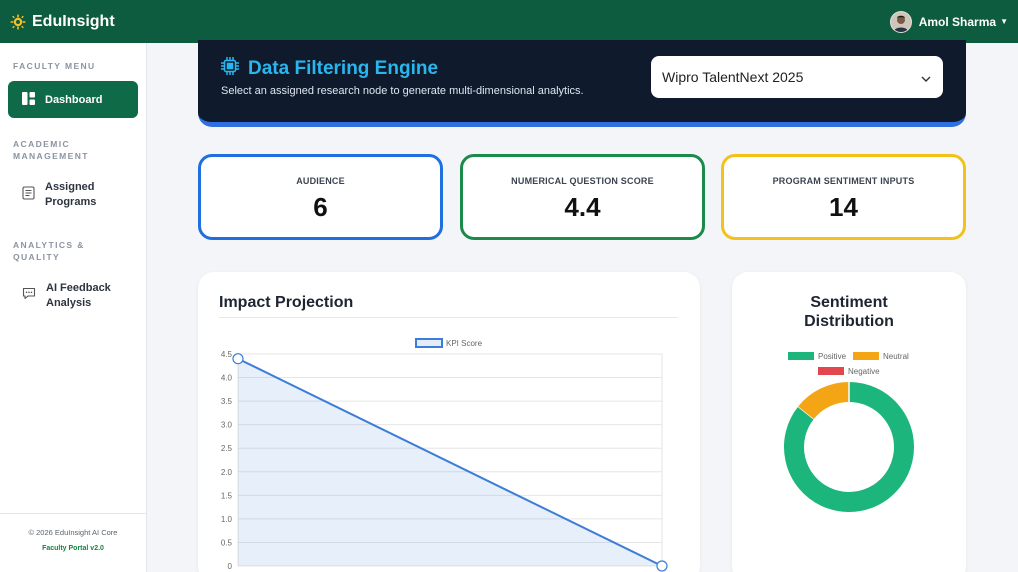  What do you see at coordinates (73, 21) in the screenshot?
I see `brand-name: EduInsight` at bounding box center [73, 21].